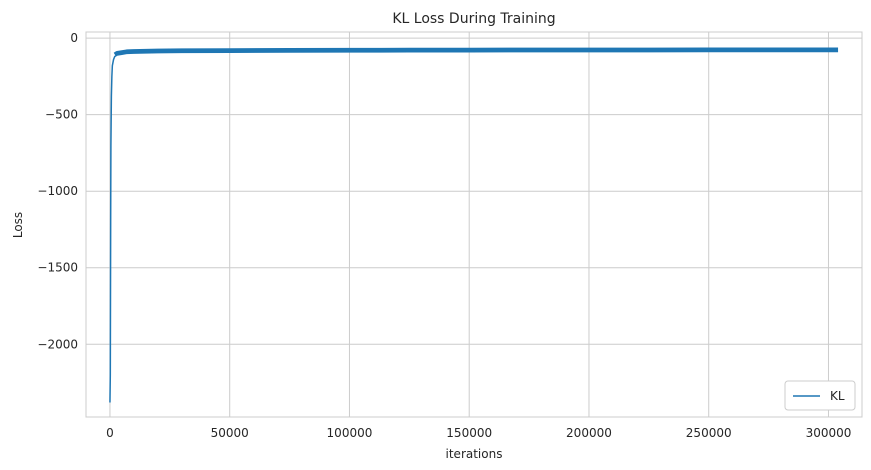 The width and height of the screenshot is (871, 470). What do you see at coordinates (469, 433) in the screenshot?
I see `x-tick-label: 150000` at bounding box center [469, 433].